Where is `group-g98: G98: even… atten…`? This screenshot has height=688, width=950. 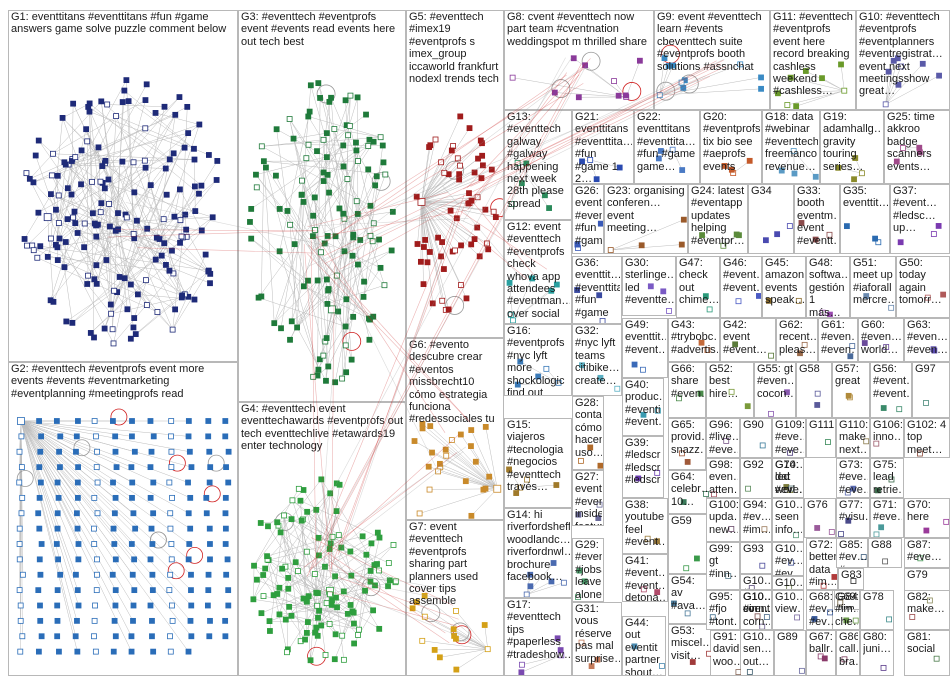
group-g98: G98: even… atten… is located at coordinates (723, 478).